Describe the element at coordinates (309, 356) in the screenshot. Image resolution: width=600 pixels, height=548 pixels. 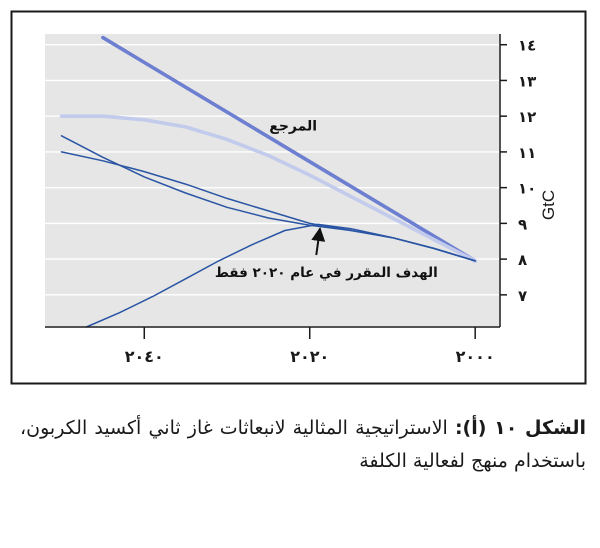
I see `x-tick-label: ٢٠٢٠` at that location.